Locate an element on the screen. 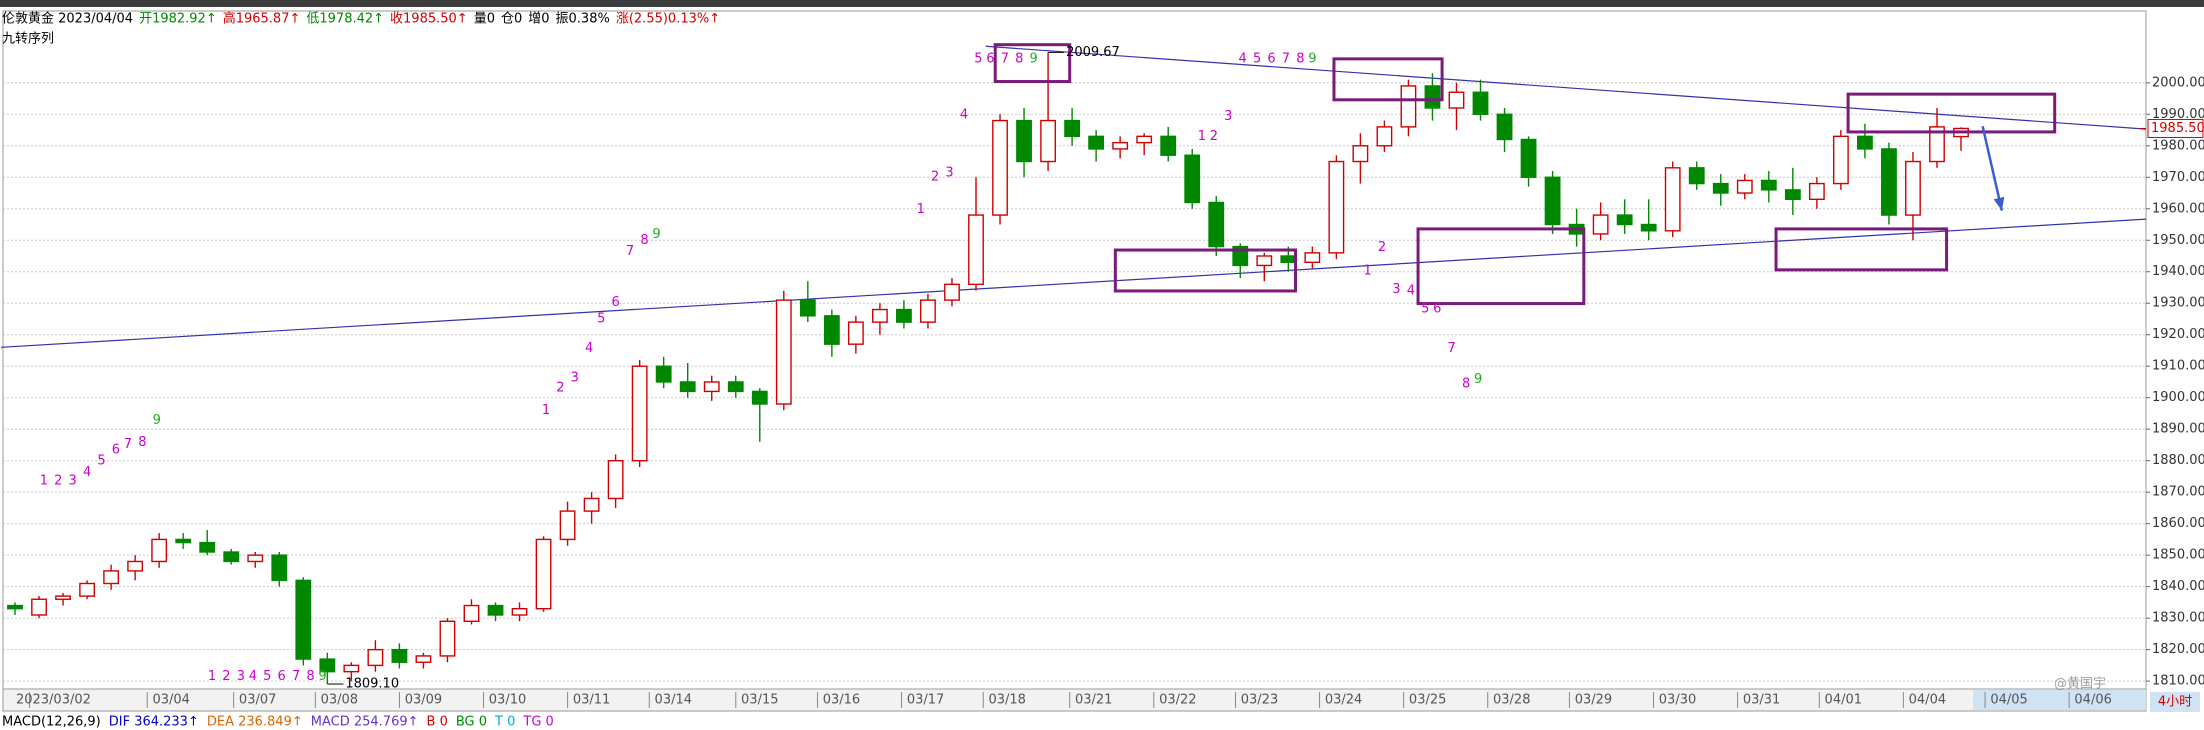 The height and width of the screenshot is (730, 2204). x-tick-label: 03/17 is located at coordinates (925, 700).